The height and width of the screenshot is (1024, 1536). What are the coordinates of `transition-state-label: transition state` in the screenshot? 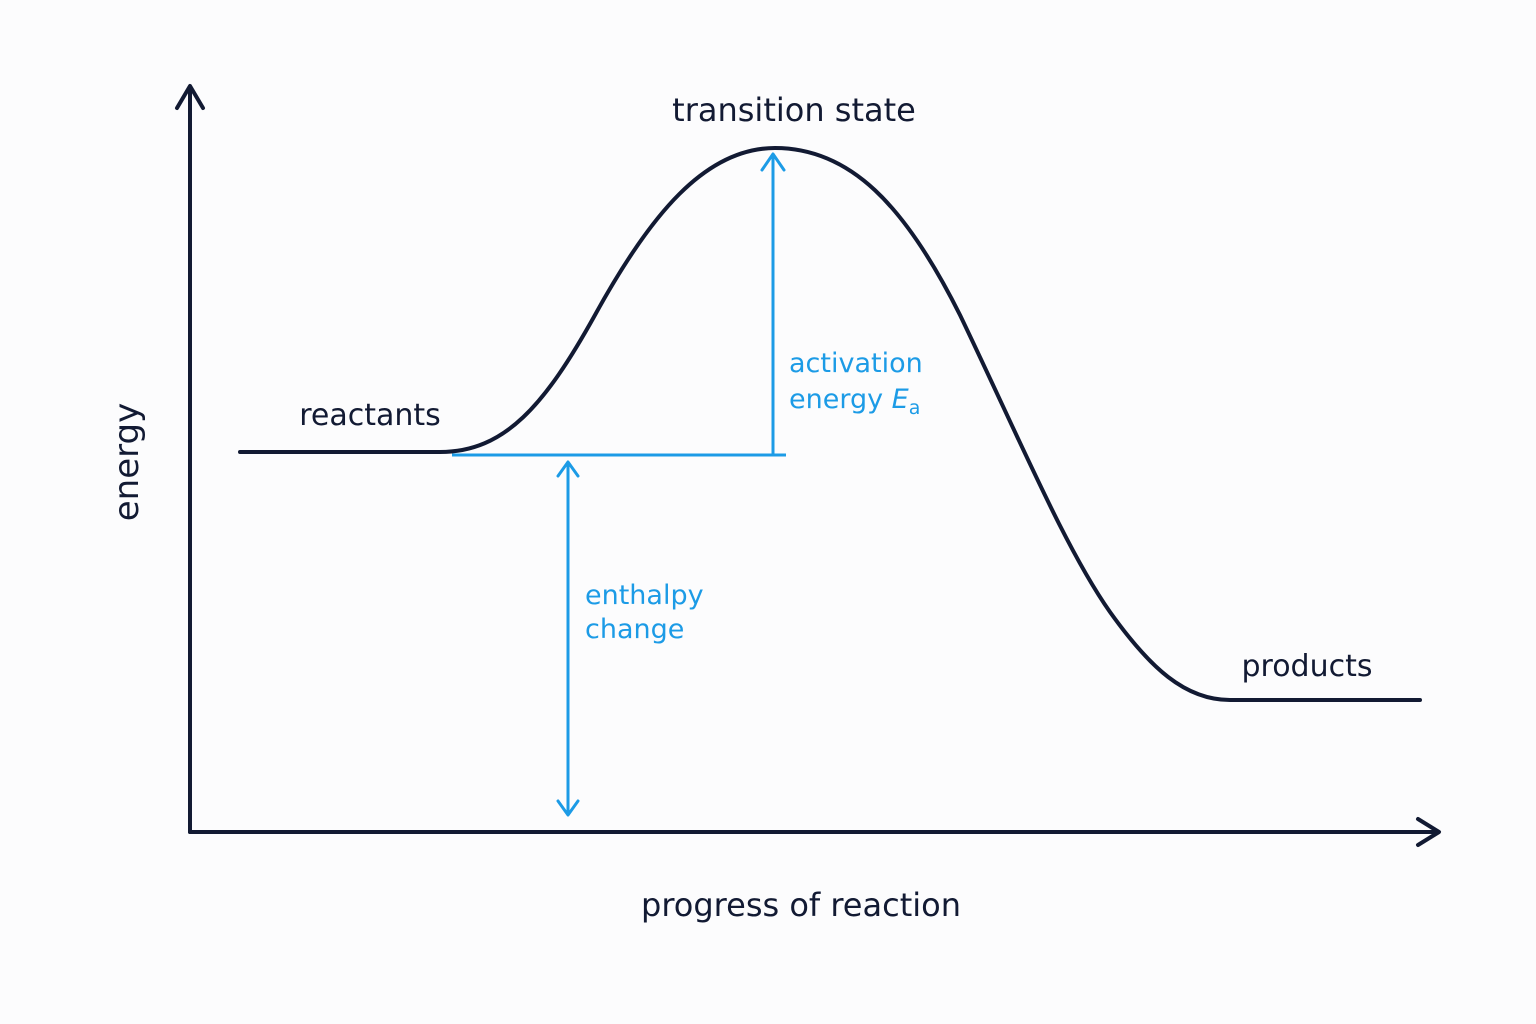 It's located at (794, 110).